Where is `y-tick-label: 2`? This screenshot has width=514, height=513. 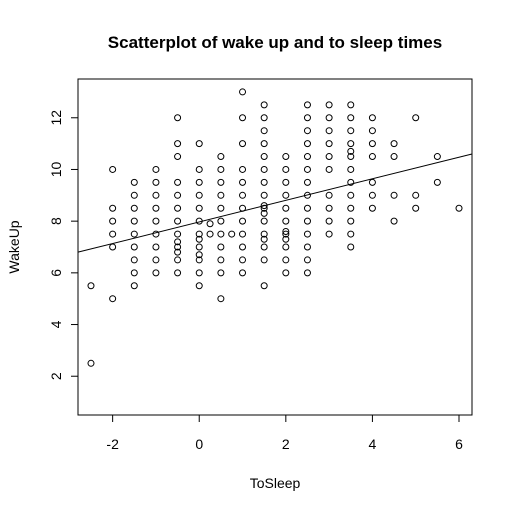
y-tick-label: 2 is located at coordinates (56, 376).